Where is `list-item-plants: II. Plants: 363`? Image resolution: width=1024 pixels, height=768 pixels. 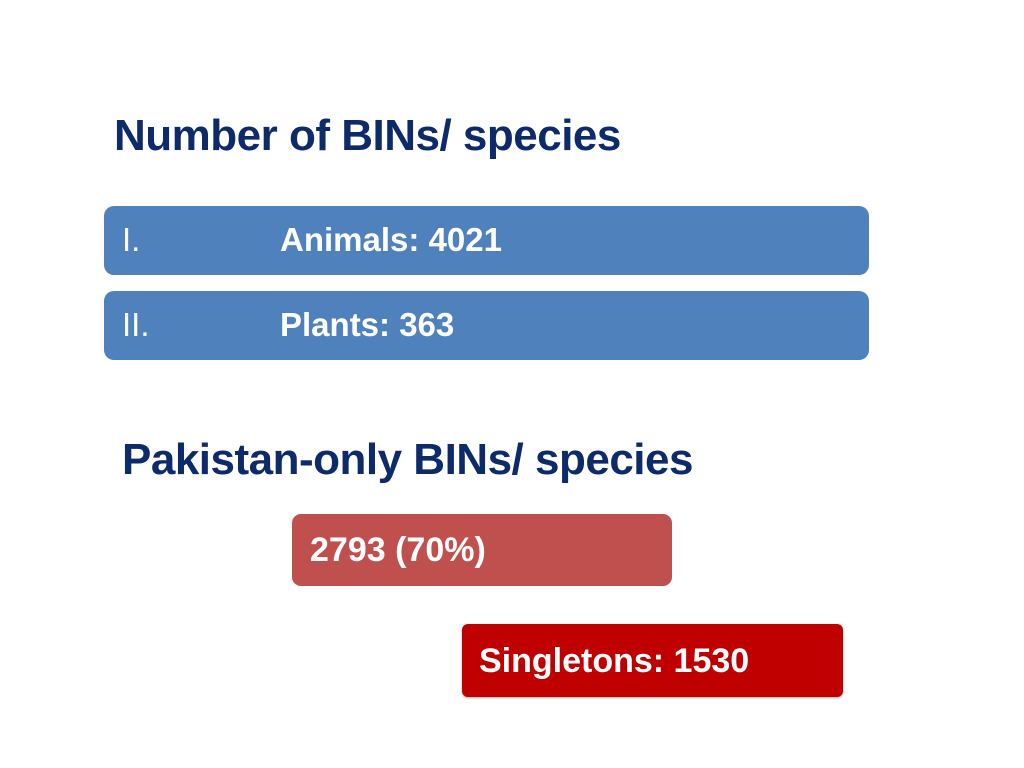
list-item-plants: II. Plants: 363 is located at coordinates (486, 325).